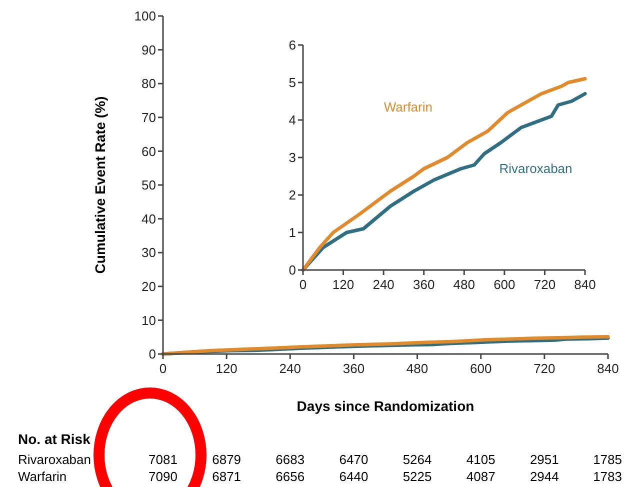  What do you see at coordinates (54, 459) in the screenshot?
I see `text: Rivaroxaban` at bounding box center [54, 459].